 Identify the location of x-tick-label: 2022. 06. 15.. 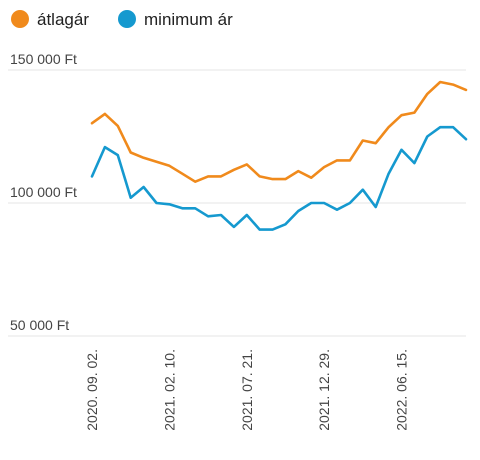
(402, 390).